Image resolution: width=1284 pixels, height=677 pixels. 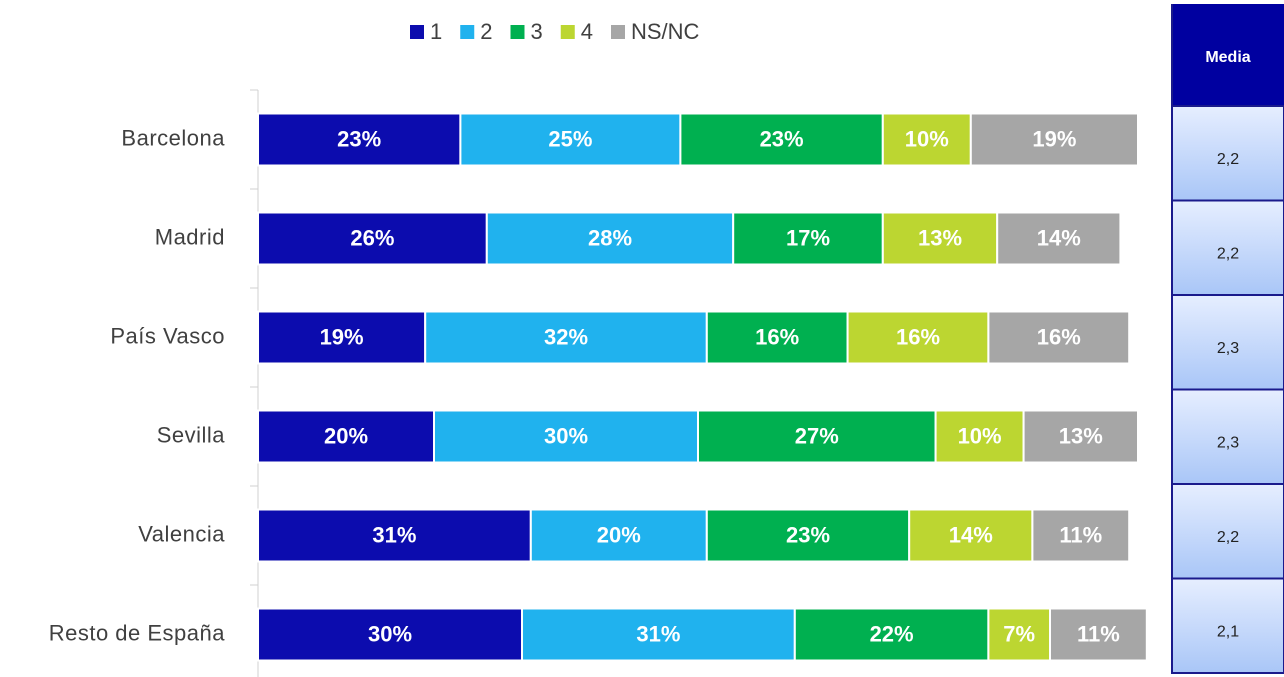 I want to click on category-label: País Vasco, so click(x=167, y=335).